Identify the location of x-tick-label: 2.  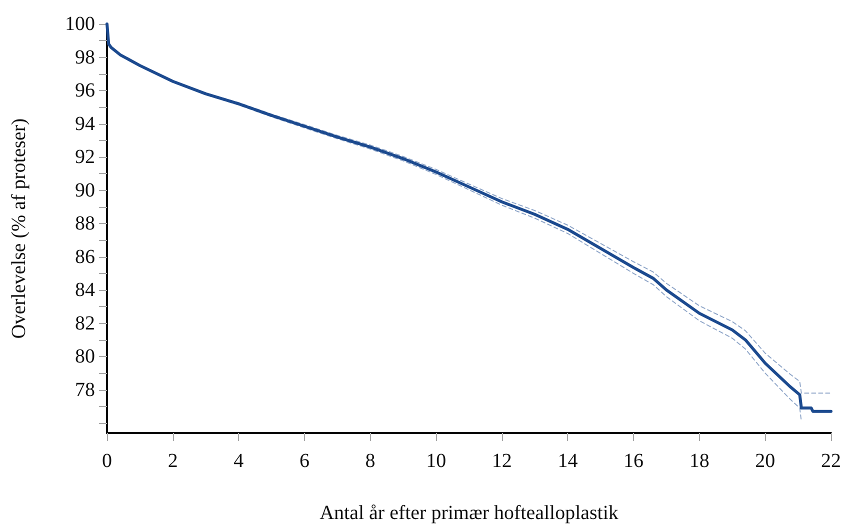
(173, 461).